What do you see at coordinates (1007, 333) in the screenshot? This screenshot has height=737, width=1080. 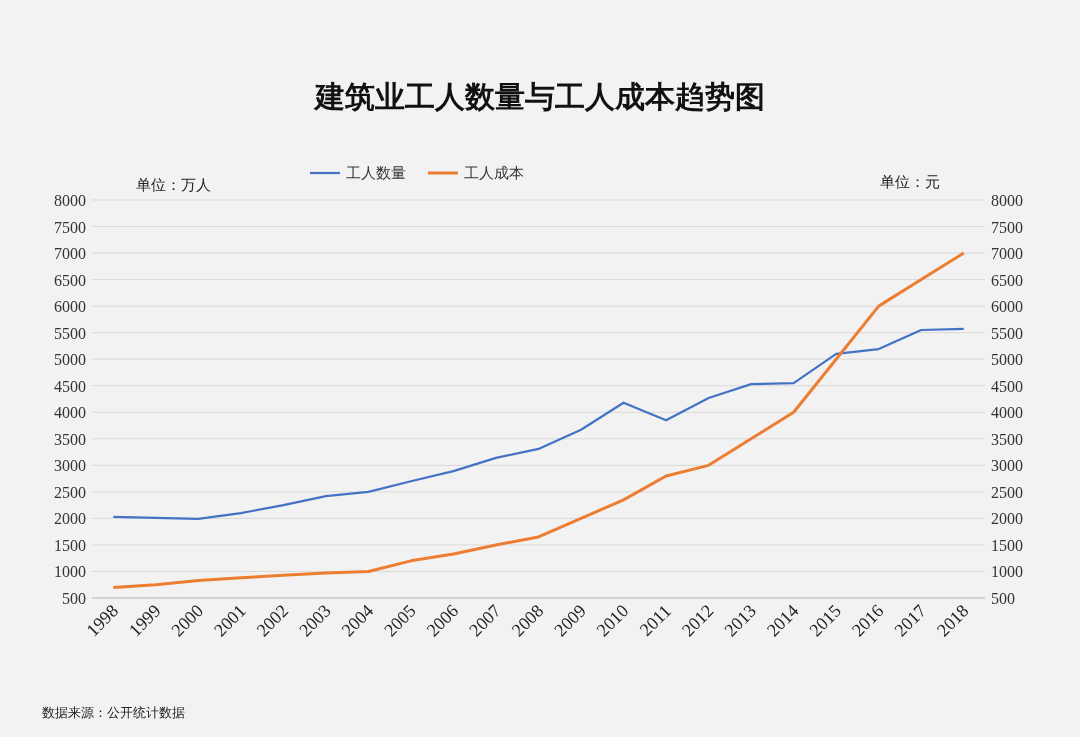 I see `y2-tick-label: 5500` at bounding box center [1007, 333].